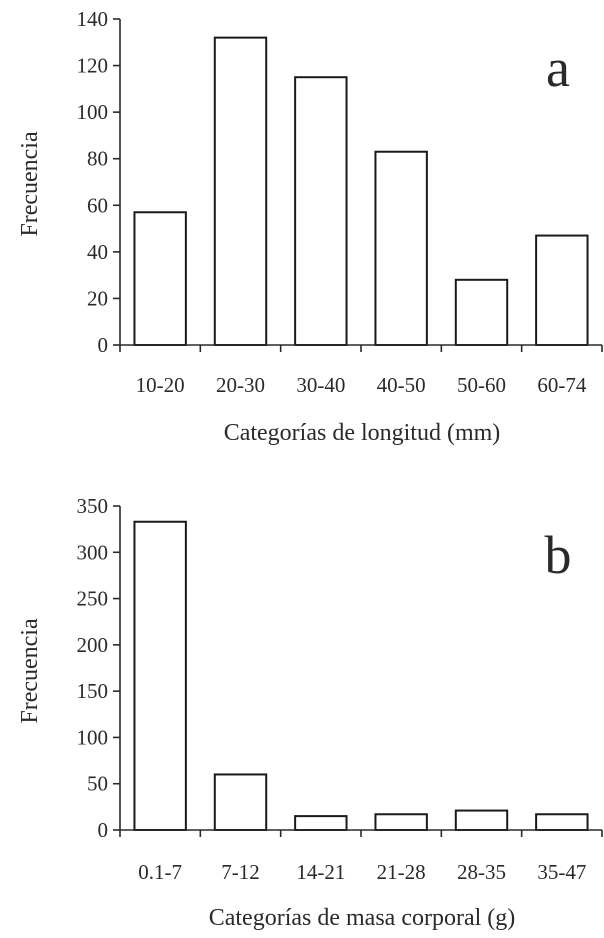 This screenshot has height=938, width=604. What do you see at coordinates (362, 918) in the screenshot?
I see `x-axis-title-b: Categorías de masa corporal (g)` at bounding box center [362, 918].